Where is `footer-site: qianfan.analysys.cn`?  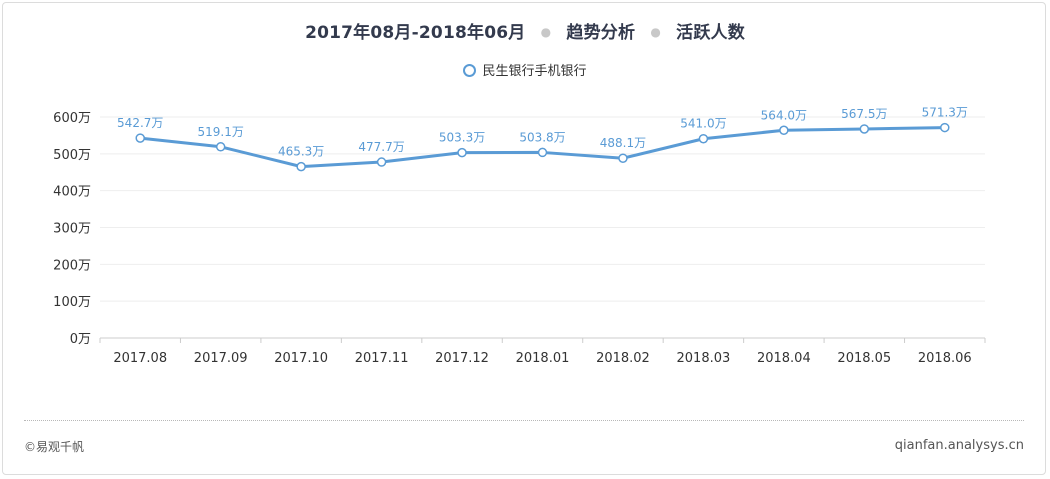
footer-site: qianfan.analysys.cn is located at coordinates (959, 445).